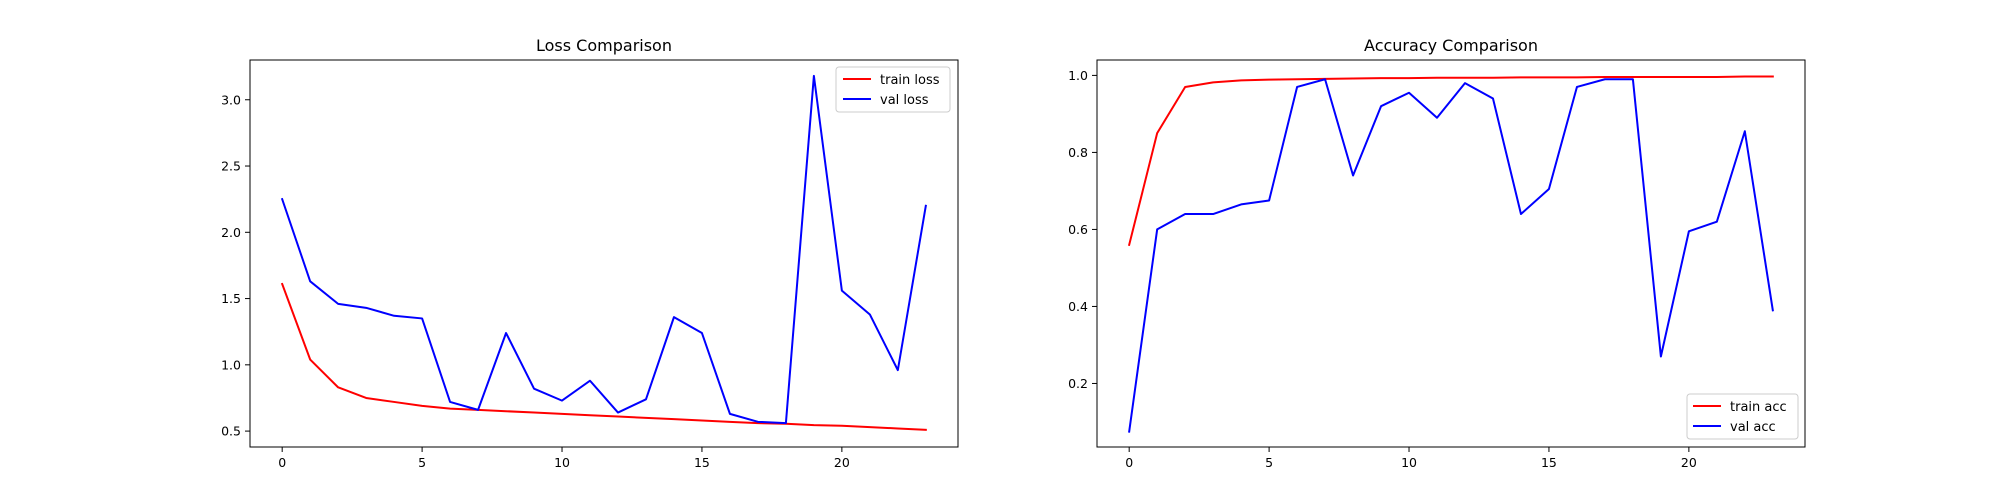  I want to click on loss-y-tick-label: 1.5, so click(231, 298).